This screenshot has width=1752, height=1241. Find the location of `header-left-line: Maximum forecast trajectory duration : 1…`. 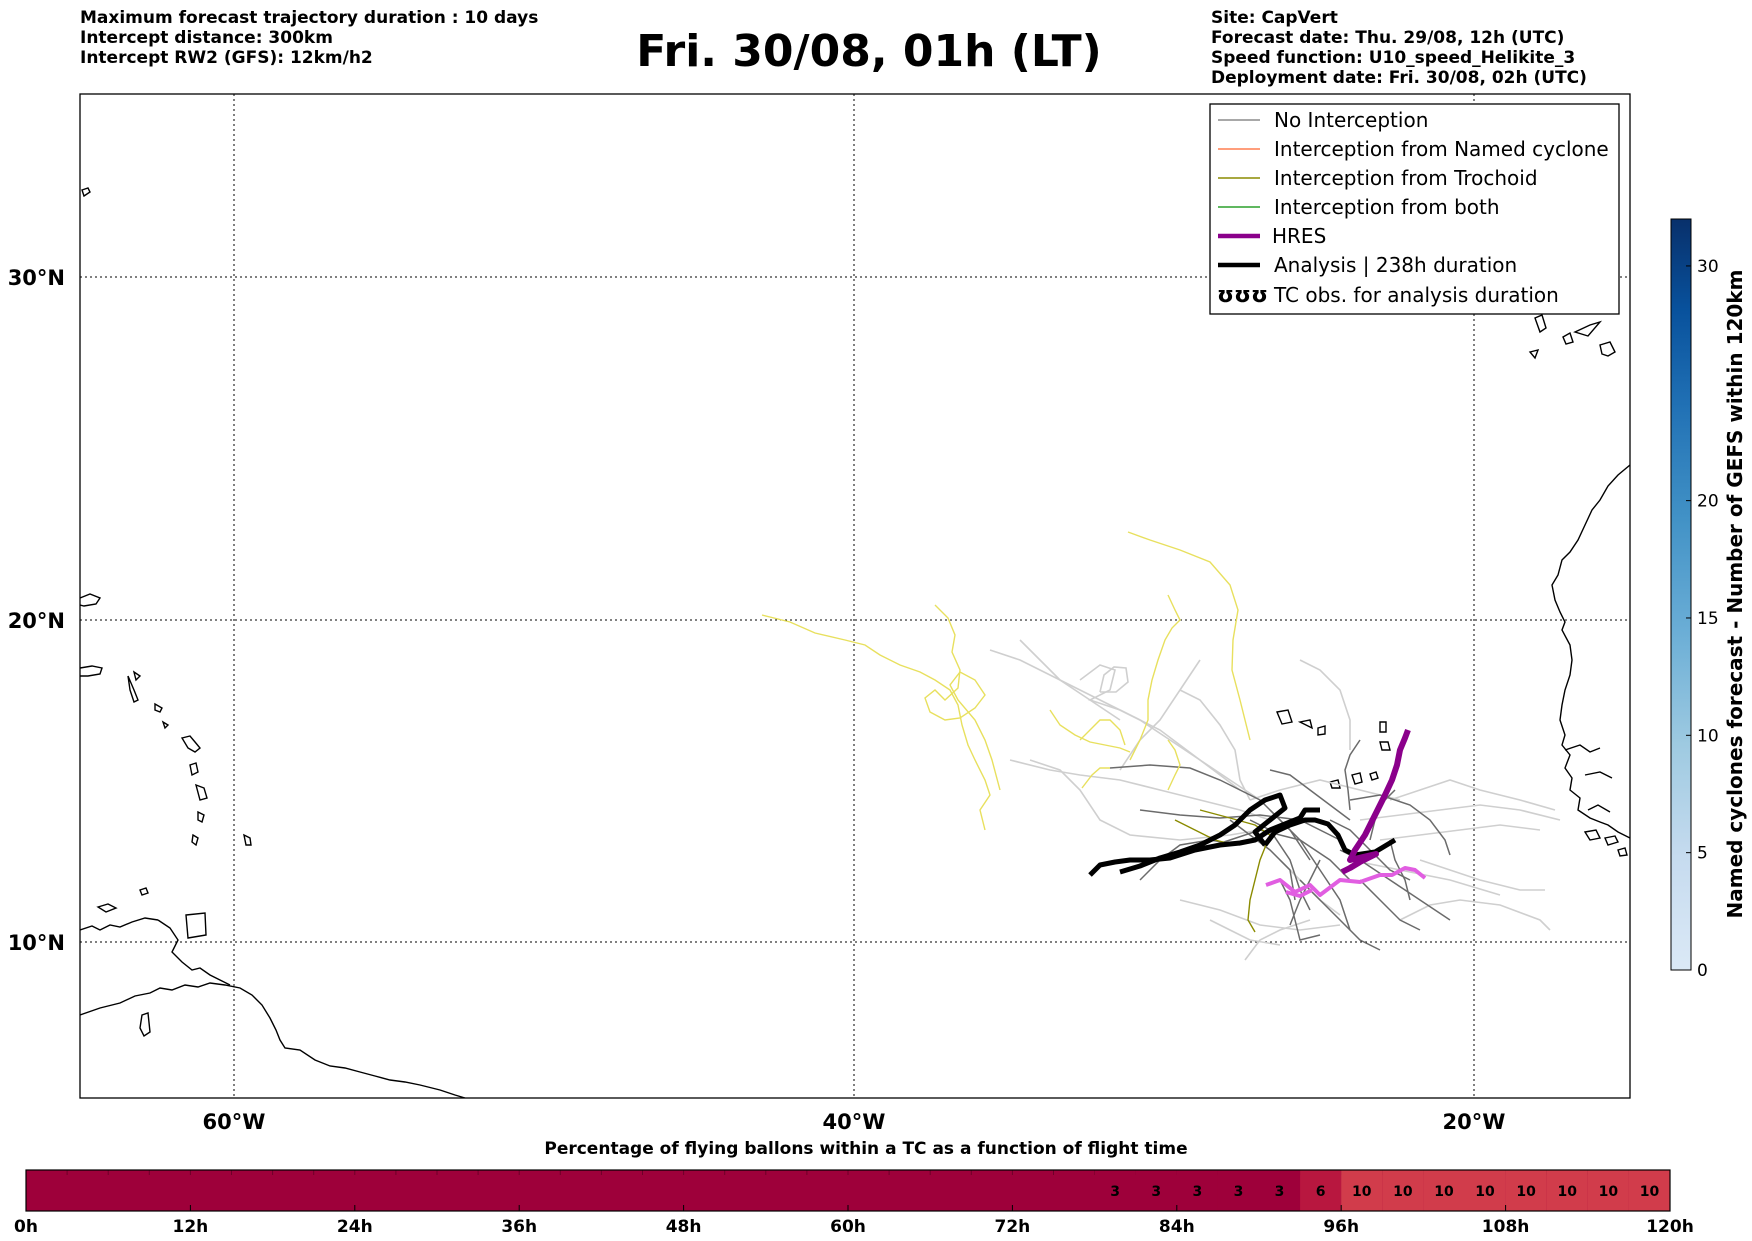

header-left-line: Maximum forecast trajectory duration : 1… is located at coordinates (309, 18).